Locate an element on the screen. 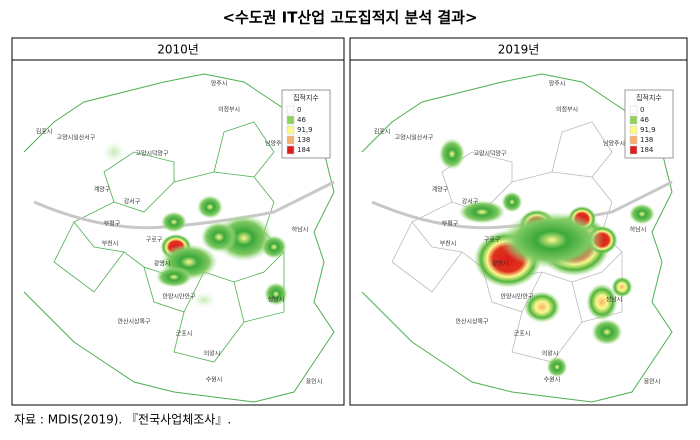 This screenshot has width=700, height=440. district-label: 성남시 is located at coordinates (276, 300).